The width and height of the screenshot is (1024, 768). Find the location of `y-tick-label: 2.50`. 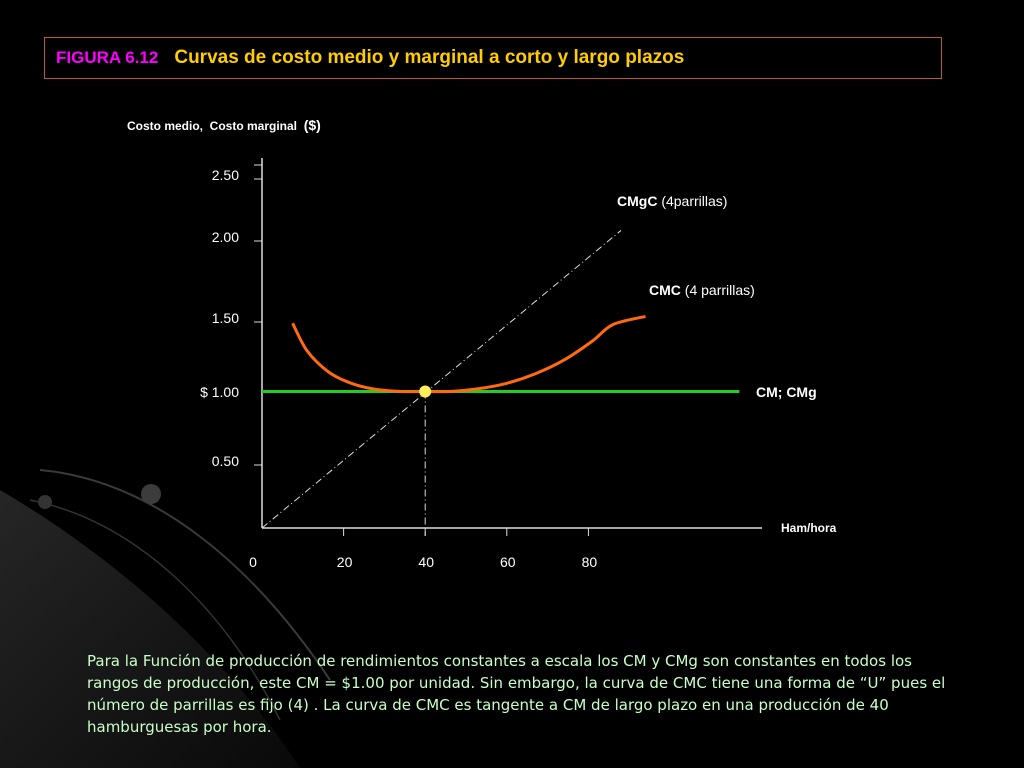

y-tick-label: 2.50 is located at coordinates (225, 175).